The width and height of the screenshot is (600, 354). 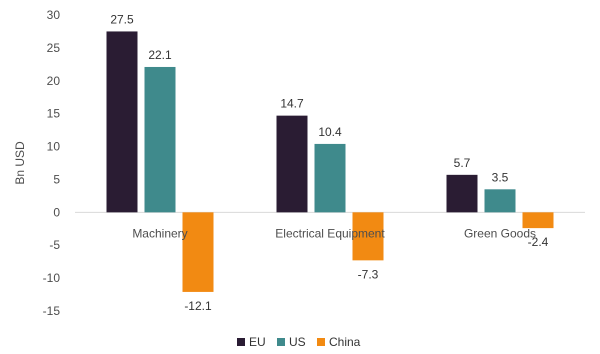 I want to click on data-label: 3.5, so click(x=500, y=177).